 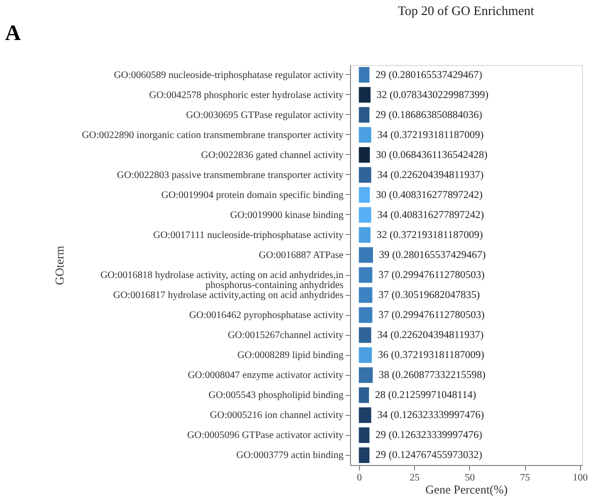 What do you see at coordinates (432, 155) in the screenshot?
I see `annotation: 30 (0.0684361136542428)` at bounding box center [432, 155].